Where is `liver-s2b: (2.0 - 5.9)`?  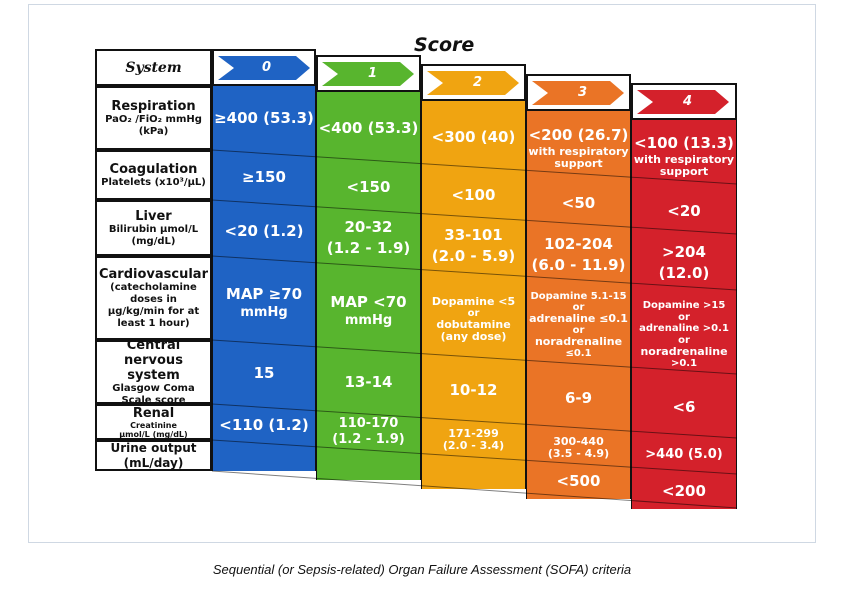 liver-s2b: (2.0 - 5.9) is located at coordinates (473, 256).